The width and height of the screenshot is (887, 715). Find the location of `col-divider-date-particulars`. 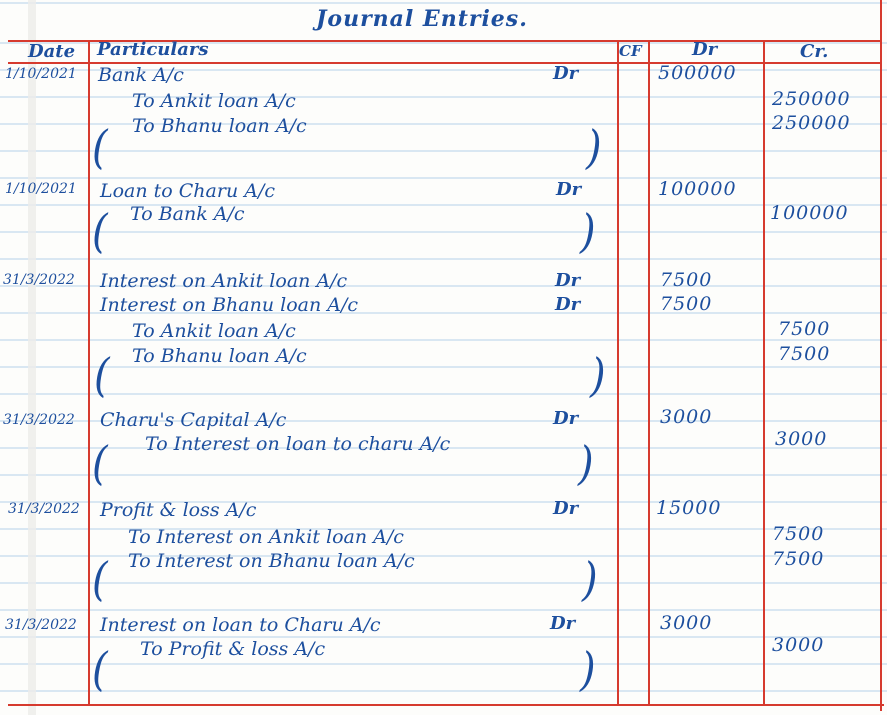

col-divider-date-particulars is located at coordinates (89, 372).